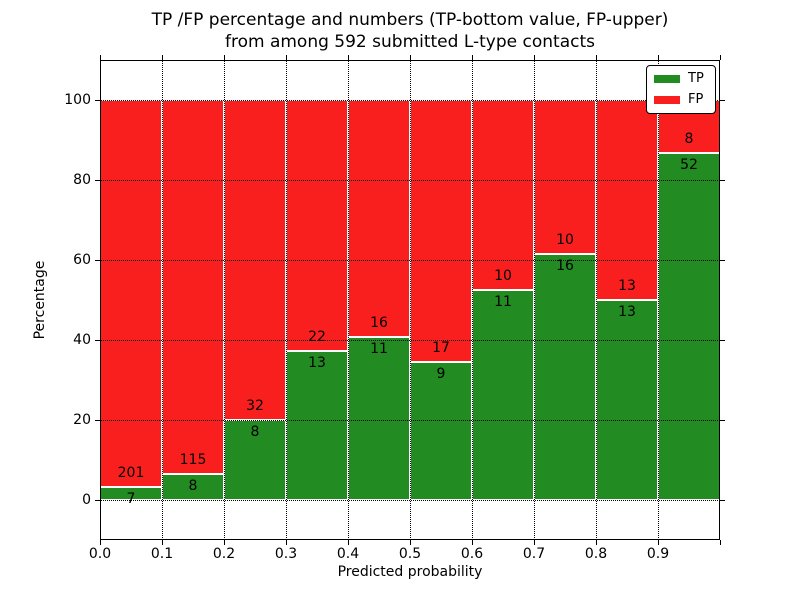 This screenshot has width=800, height=600. I want to click on x-tick-label: 0.8, so click(596, 554).